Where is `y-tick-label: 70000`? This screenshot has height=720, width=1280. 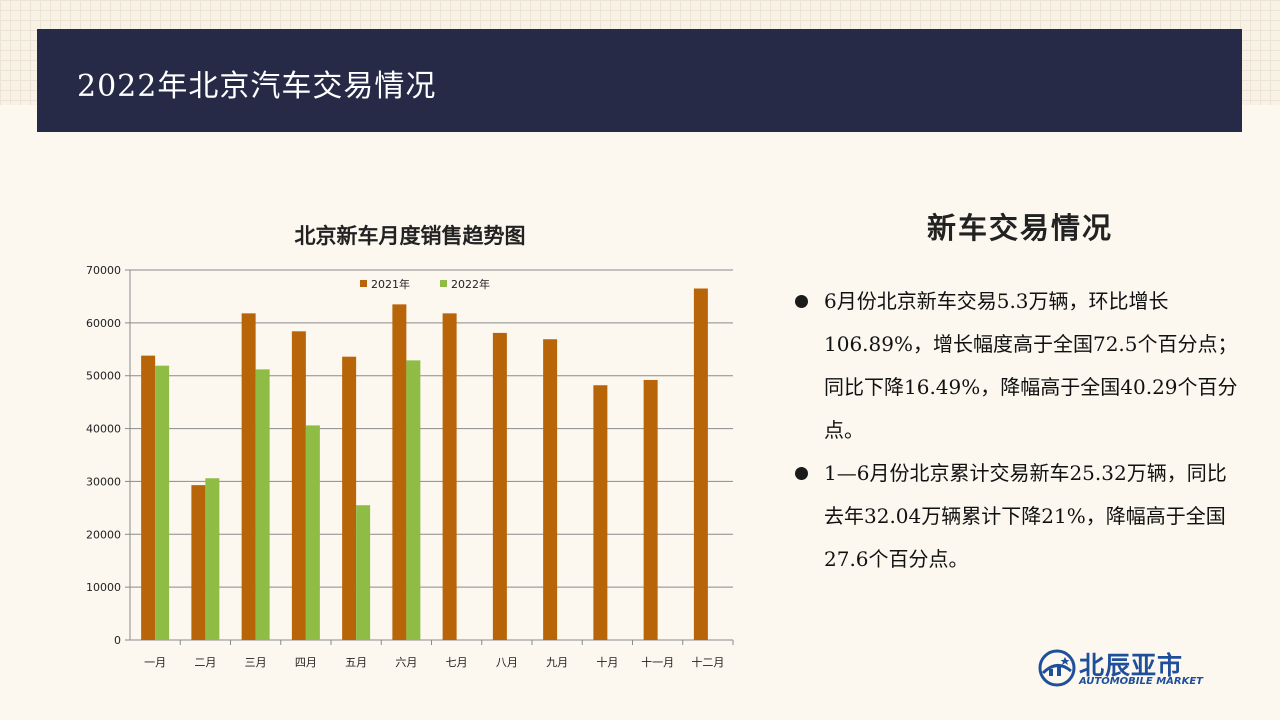 y-tick-label: 70000 is located at coordinates (103, 270).